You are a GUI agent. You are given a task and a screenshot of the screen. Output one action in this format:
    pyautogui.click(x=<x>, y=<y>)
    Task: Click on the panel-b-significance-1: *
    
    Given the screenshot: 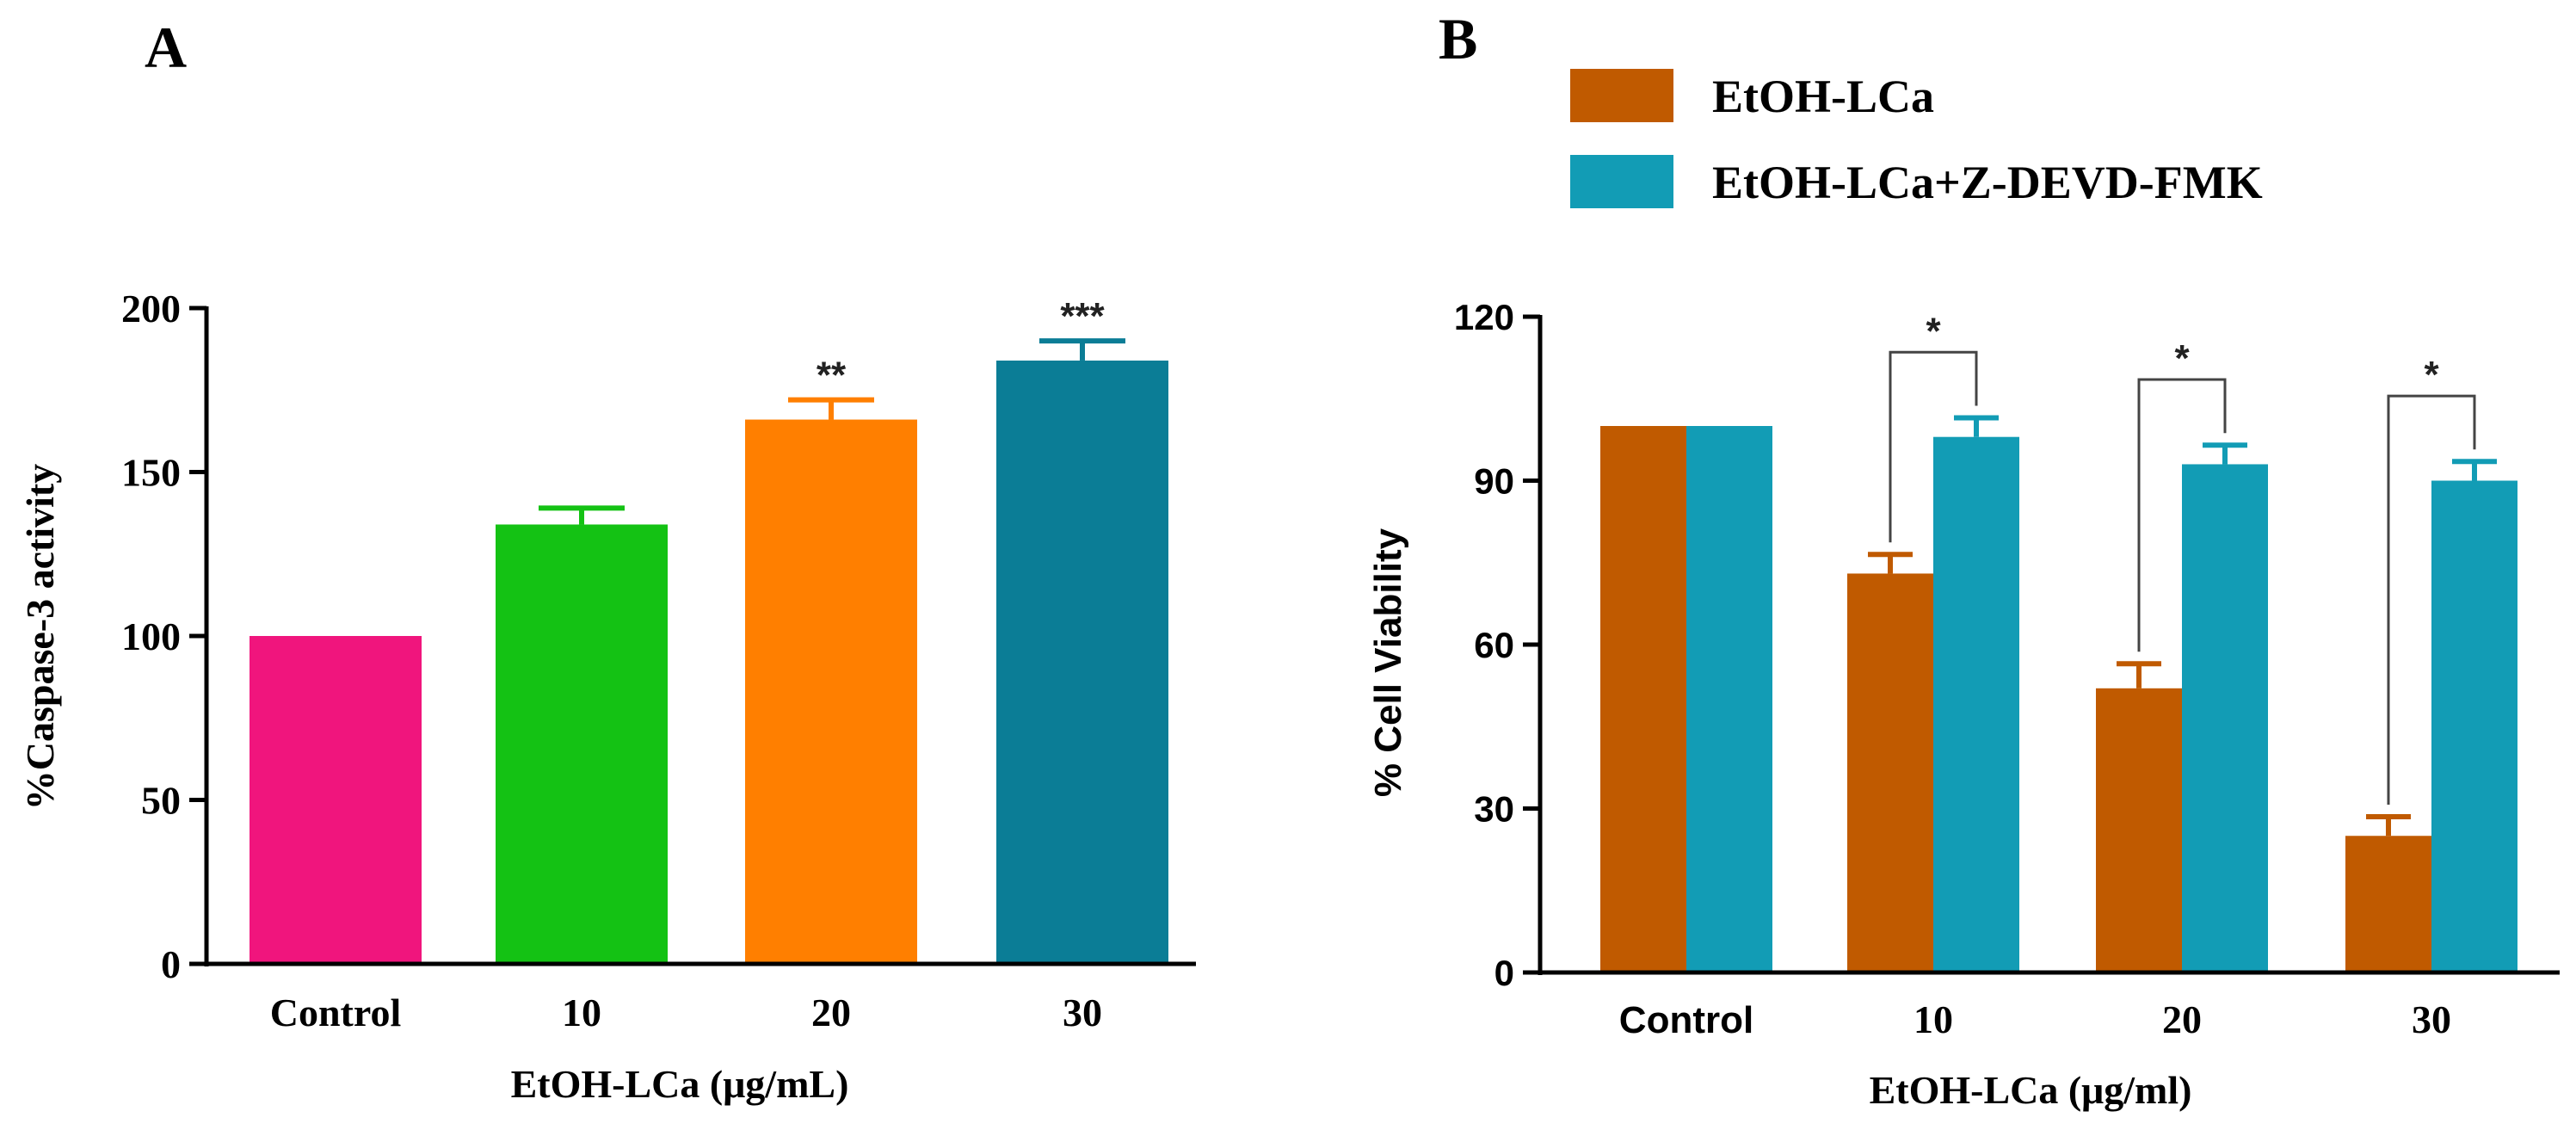 What is the action you would take?
    pyautogui.click(x=1934, y=331)
    